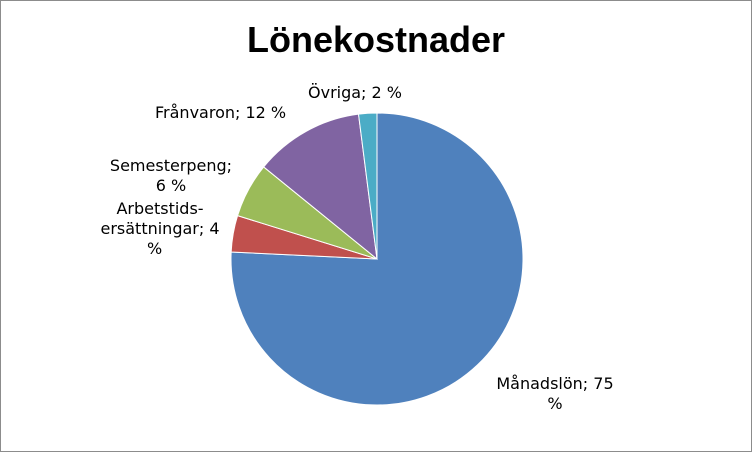 This screenshot has height=452, width=752. What do you see at coordinates (555, 393) in the screenshot?
I see `slice-label-manadslon: Månadslön; 75 %` at bounding box center [555, 393].